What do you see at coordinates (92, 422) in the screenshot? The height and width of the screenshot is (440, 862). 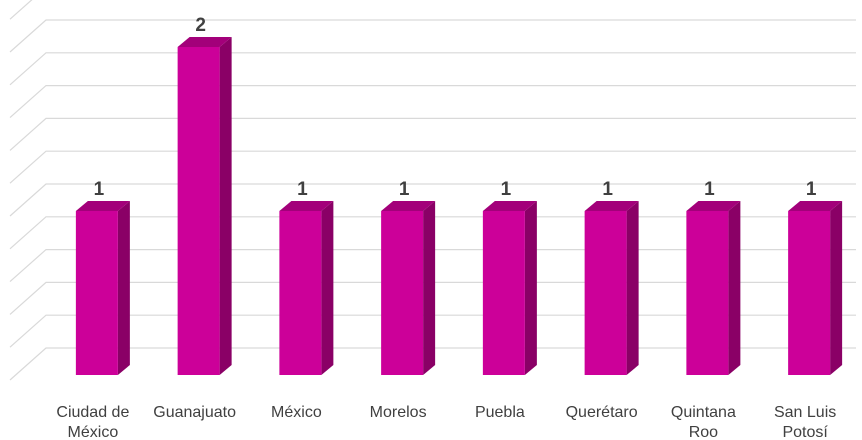 I see `x-tick-label: Ciudad de México` at bounding box center [92, 422].